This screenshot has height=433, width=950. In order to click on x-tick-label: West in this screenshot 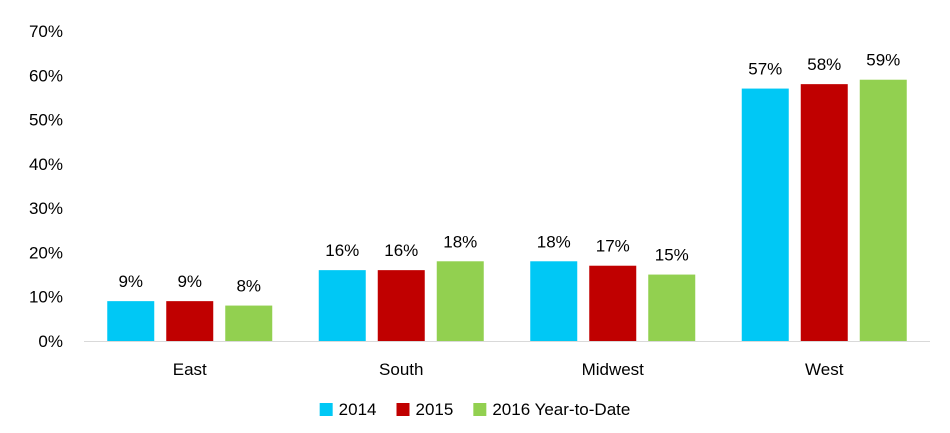, I will do `click(824, 369)`.